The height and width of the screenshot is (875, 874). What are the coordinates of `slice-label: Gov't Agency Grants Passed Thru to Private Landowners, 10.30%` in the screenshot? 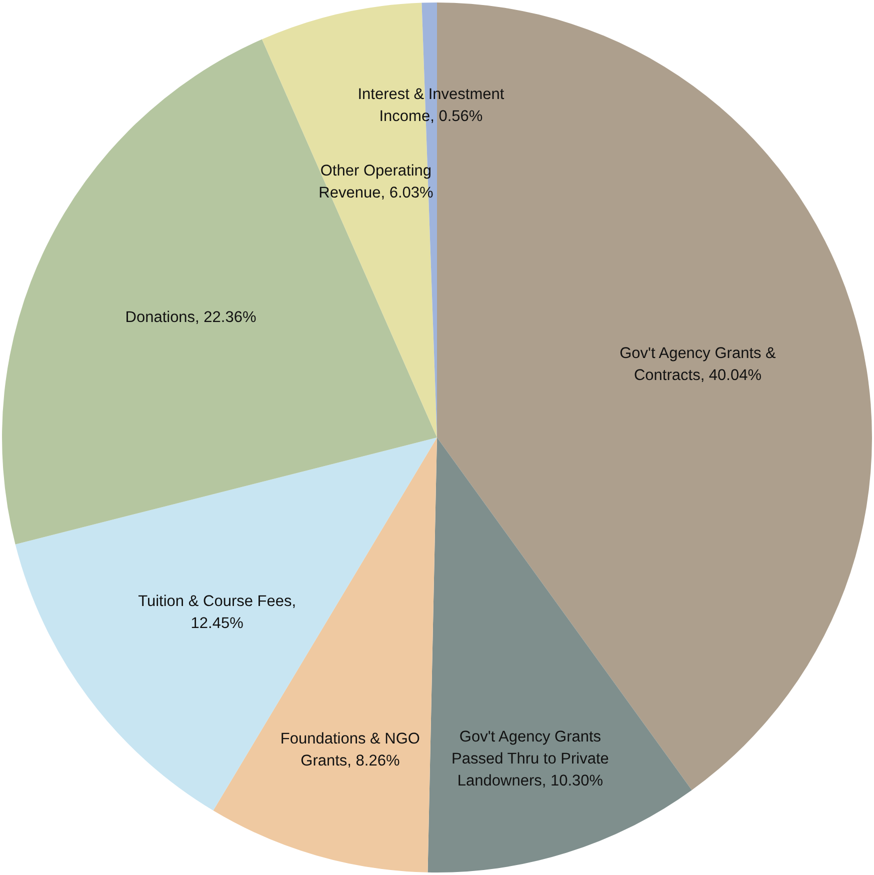 It's located at (530, 759).